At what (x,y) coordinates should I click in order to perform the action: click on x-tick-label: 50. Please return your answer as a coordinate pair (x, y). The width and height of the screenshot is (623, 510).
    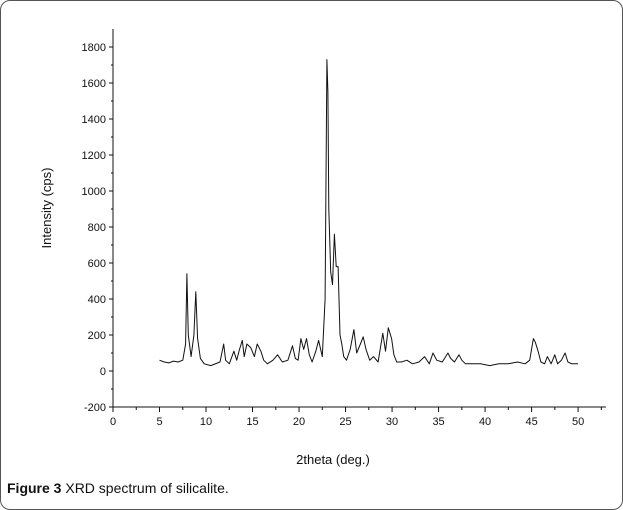
    Looking at the image, I should click on (578, 422).